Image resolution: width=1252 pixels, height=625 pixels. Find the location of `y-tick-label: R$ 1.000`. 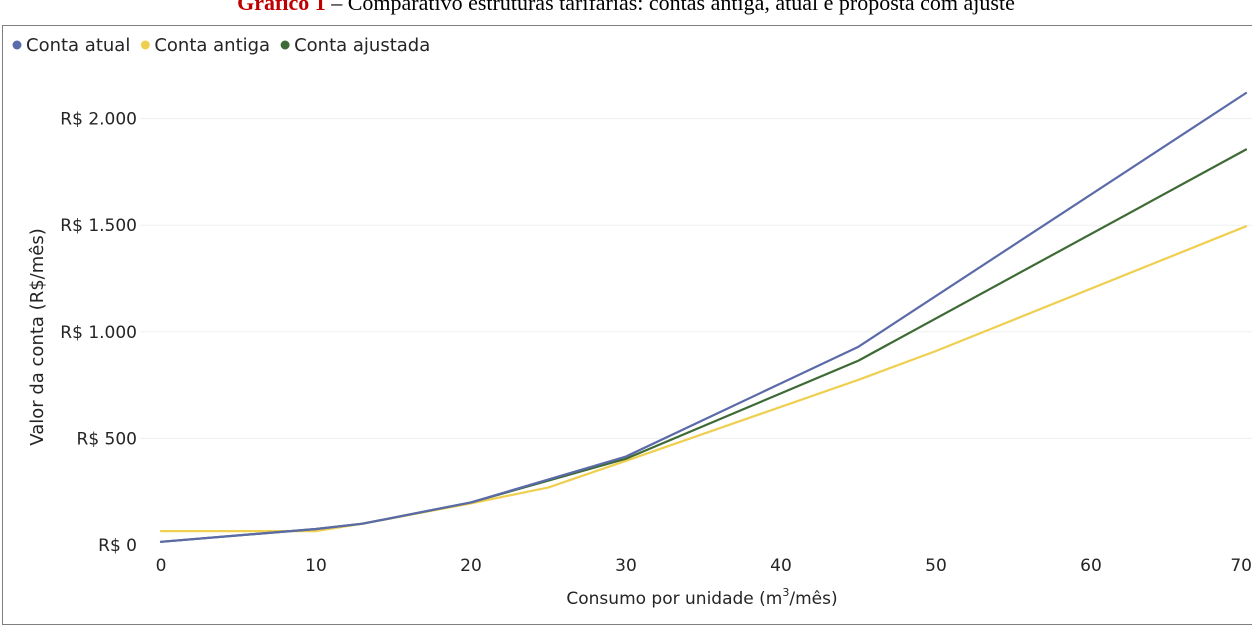

y-tick-label: R$ 1.000 is located at coordinates (98, 333).